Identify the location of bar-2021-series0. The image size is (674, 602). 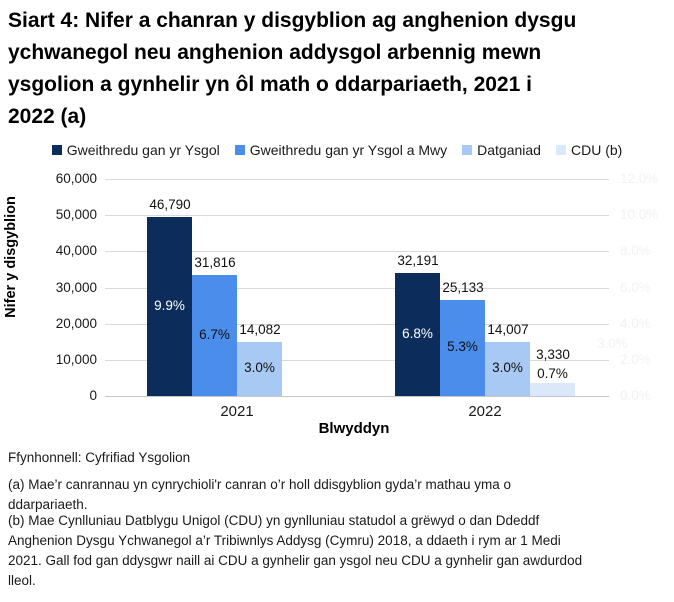
(169, 306).